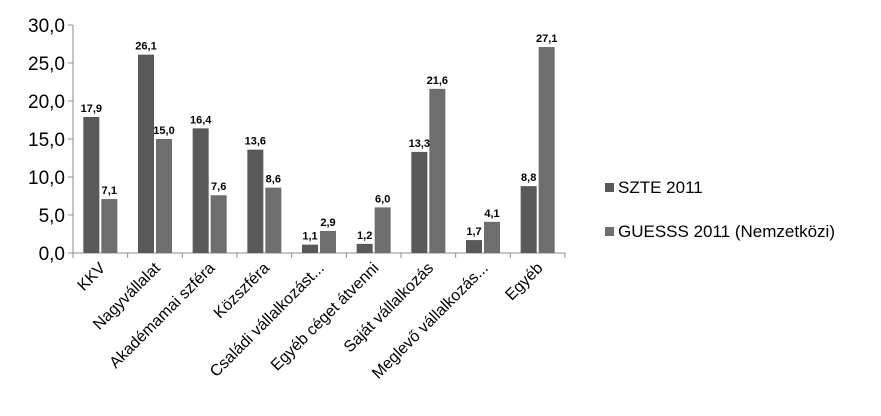 This screenshot has width=881, height=416. Describe the element at coordinates (52, 254) in the screenshot. I see `y-tick-label: 0,0` at that location.